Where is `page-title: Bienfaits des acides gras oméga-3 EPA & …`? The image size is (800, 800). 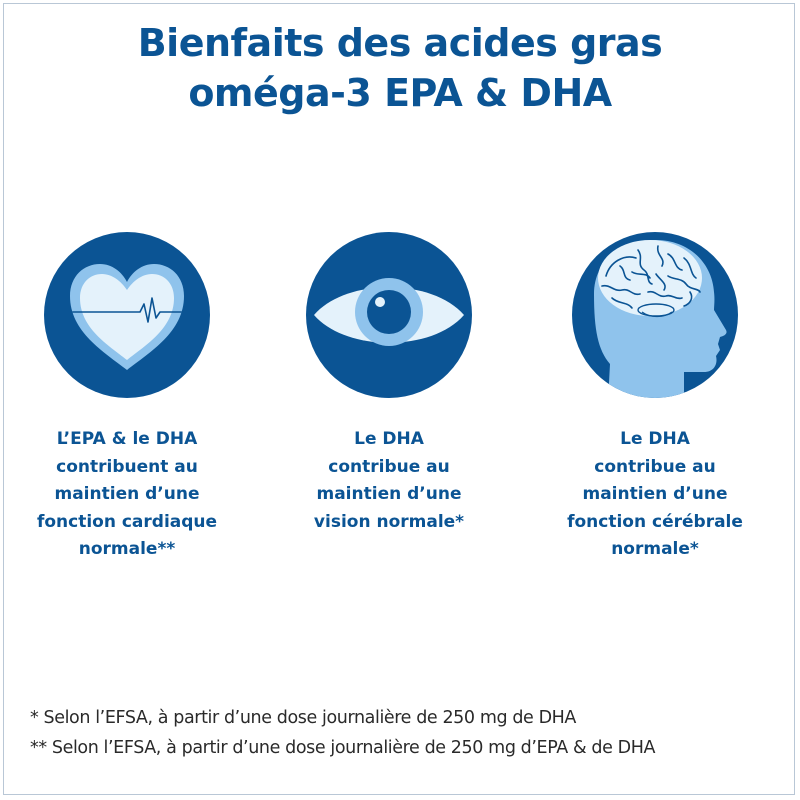 page-title: Bienfaits des acides gras oméga-3 EPA & … is located at coordinates (400, 68).